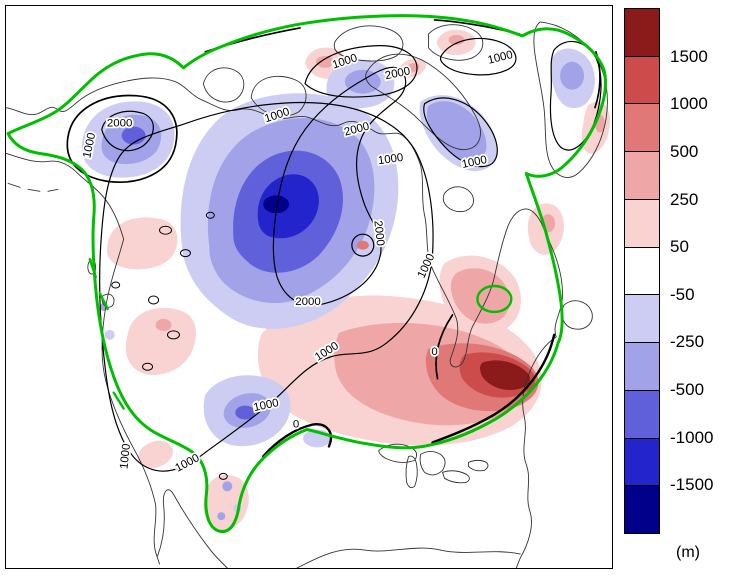 The height and width of the screenshot is (575, 733). I want to click on colorbar-ticks: 1500 1000 500 250 50 -50 -250 -500 -1000 -1500, so click(700, 271).